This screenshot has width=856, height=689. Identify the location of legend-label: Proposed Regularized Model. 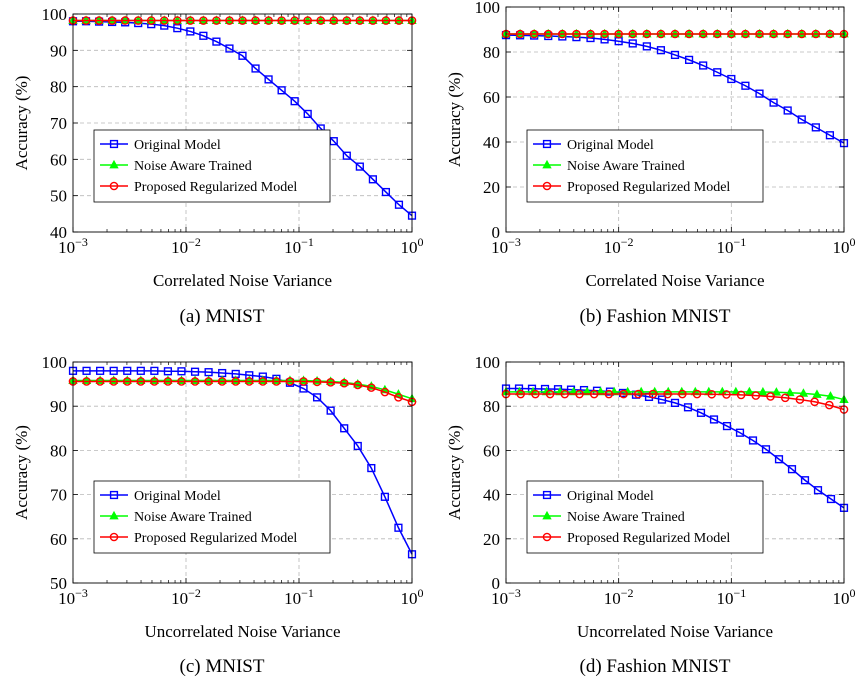
(215, 187).